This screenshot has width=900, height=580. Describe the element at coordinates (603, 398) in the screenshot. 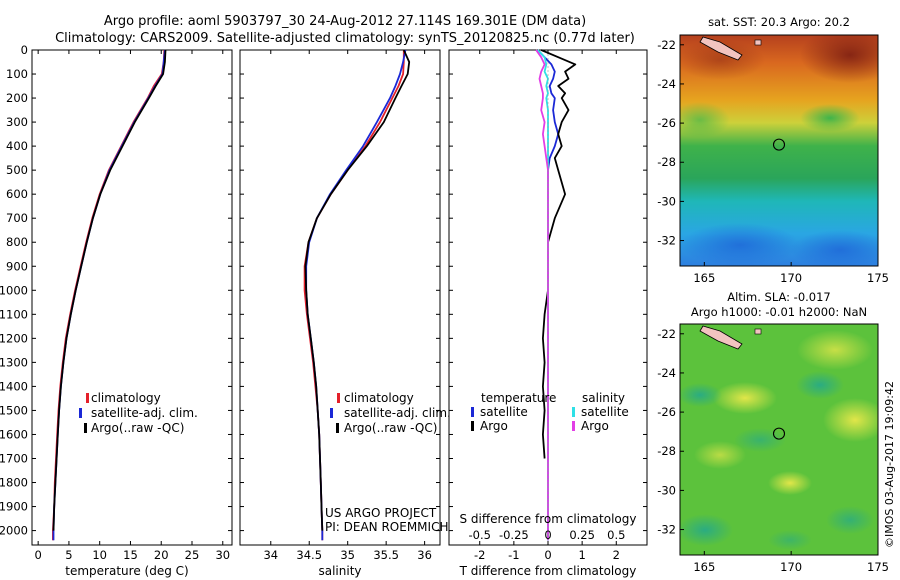

I see `legend-title-salinity: salinity` at that location.